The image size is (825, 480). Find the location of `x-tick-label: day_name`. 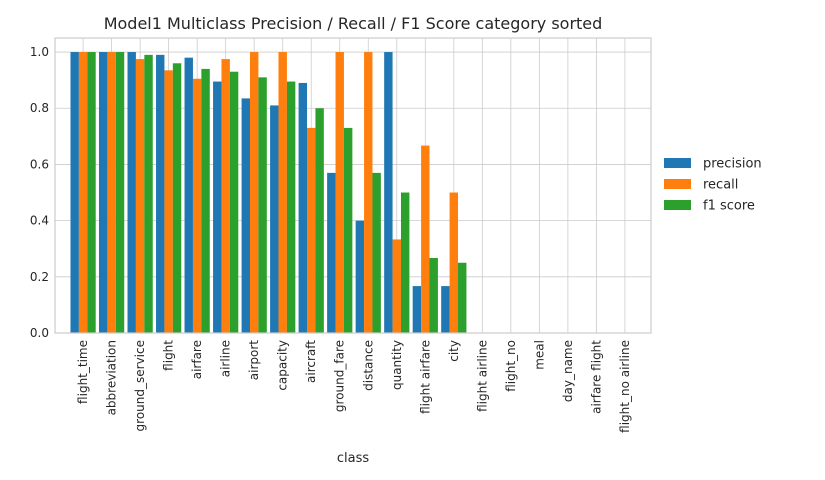

x-tick-label: day_name is located at coordinates (568, 371).